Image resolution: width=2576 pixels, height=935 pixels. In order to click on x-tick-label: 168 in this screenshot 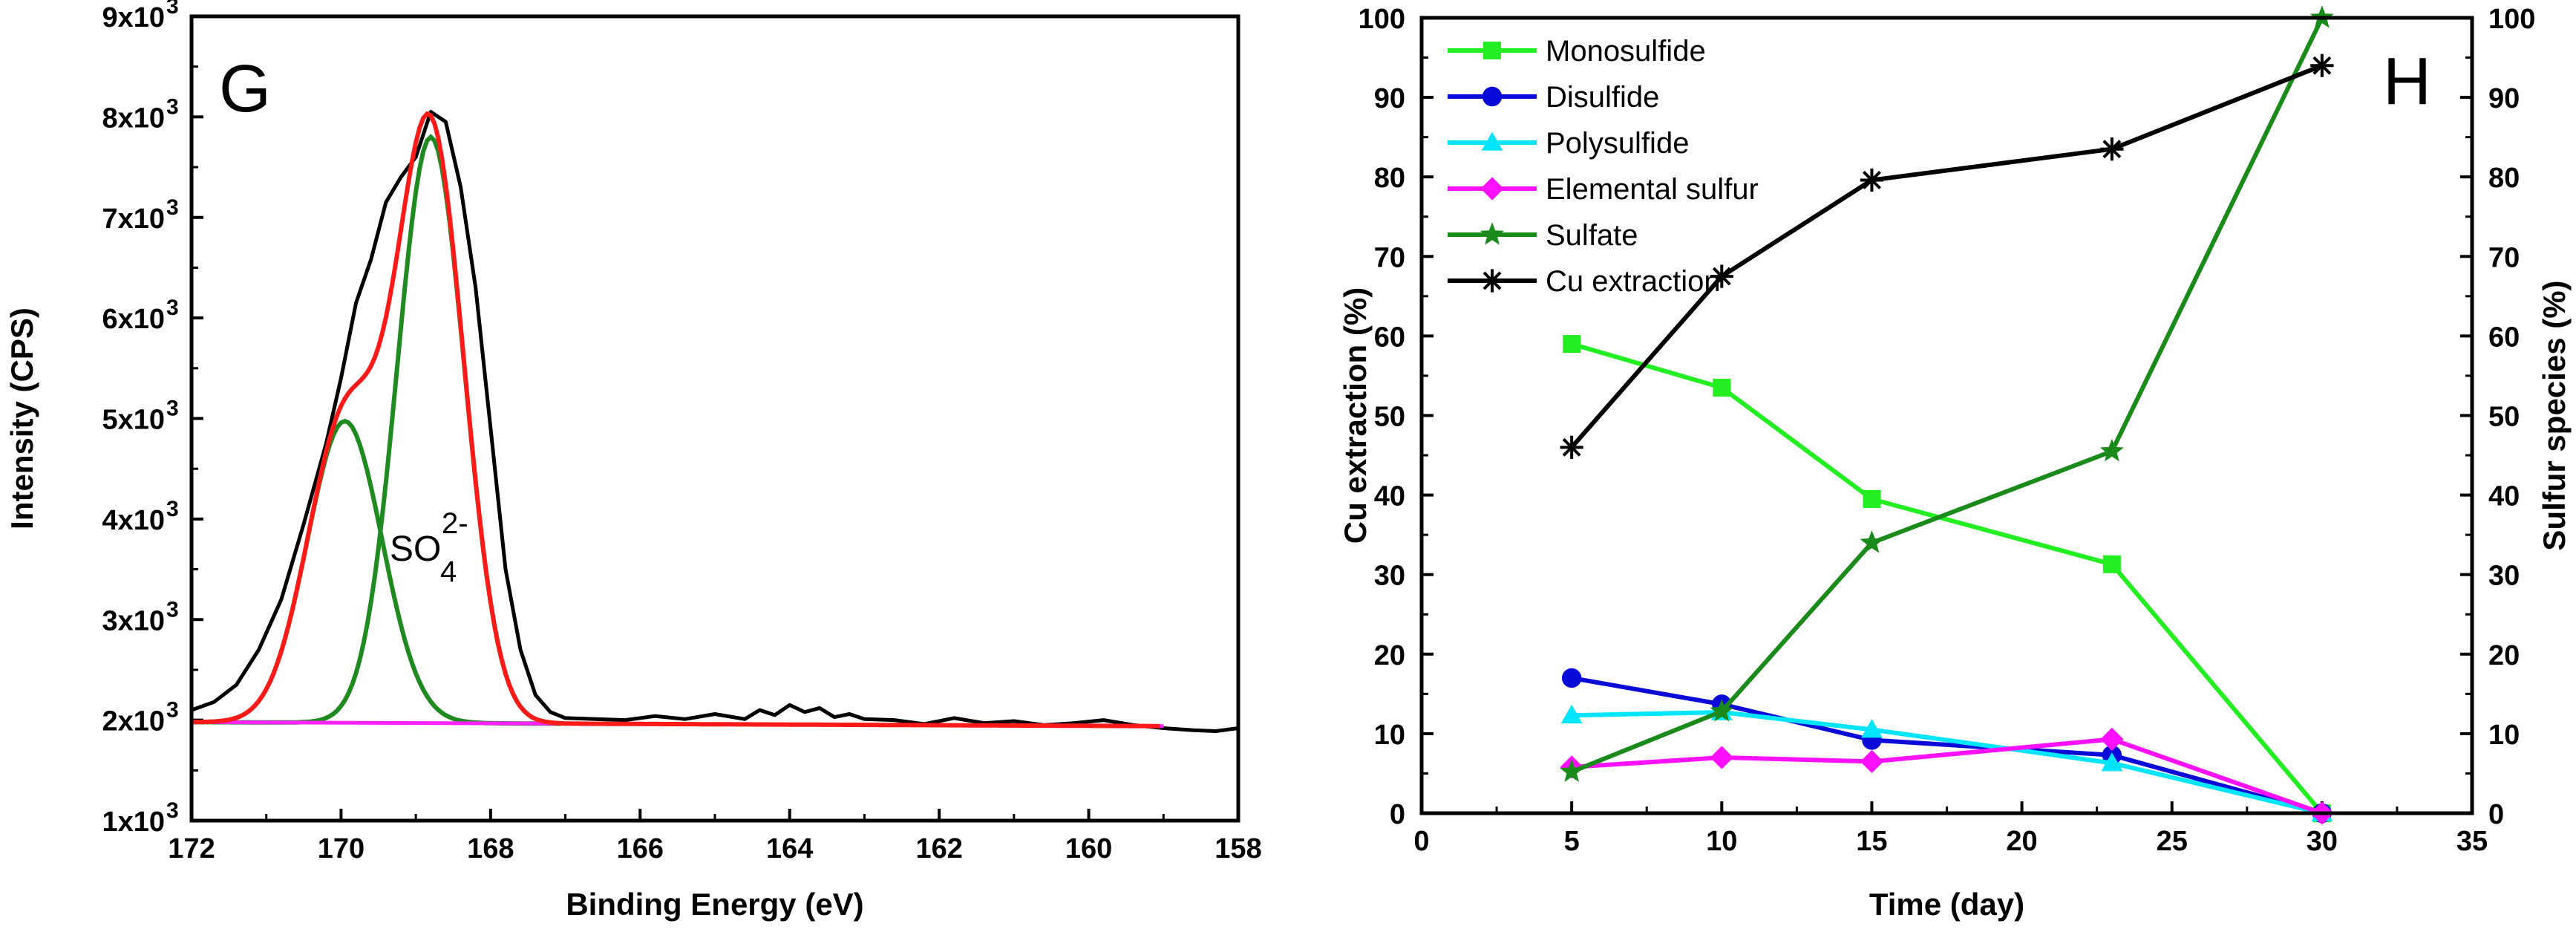, I will do `click(490, 848)`.